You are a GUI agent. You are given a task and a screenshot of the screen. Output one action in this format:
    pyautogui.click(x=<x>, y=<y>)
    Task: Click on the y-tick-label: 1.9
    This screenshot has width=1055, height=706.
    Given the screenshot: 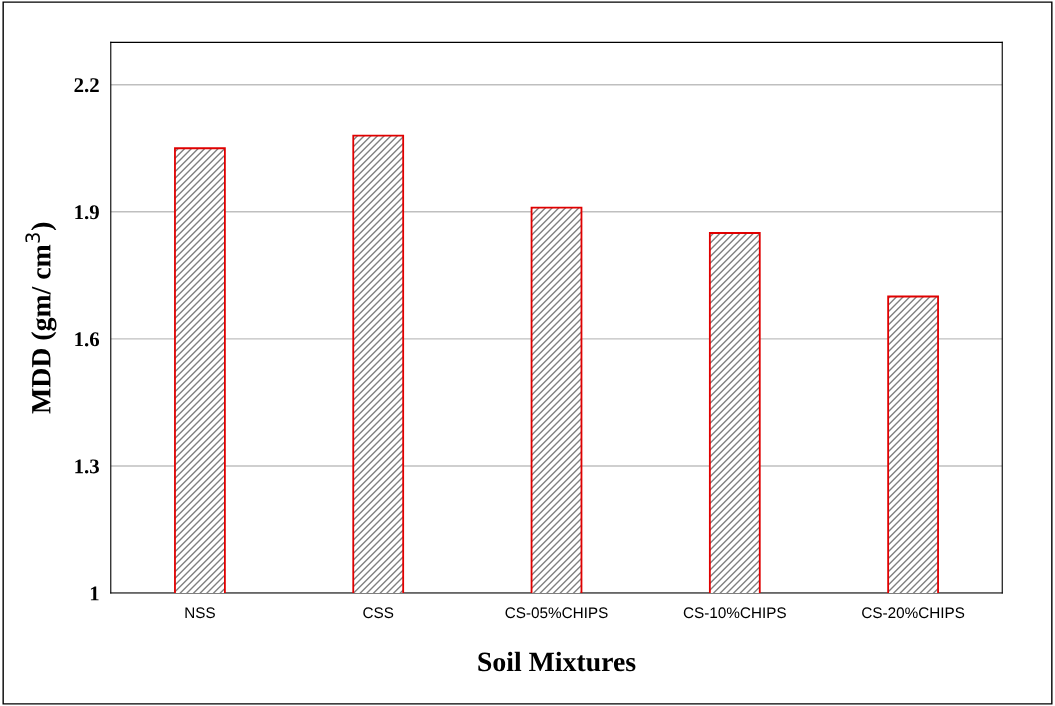 What is the action you would take?
    pyautogui.click(x=87, y=212)
    